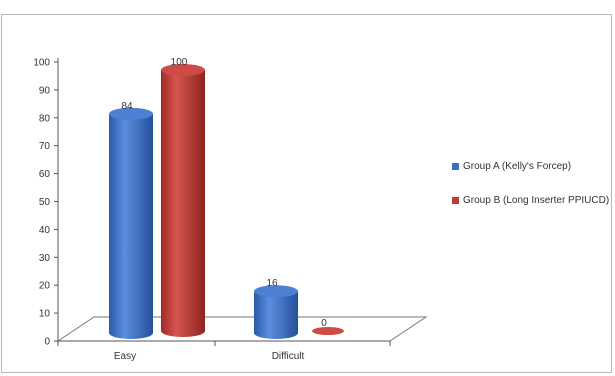 The image size is (615, 376). Describe the element at coordinates (455, 200) in the screenshot. I see `legend-swatch-group-b` at that location.